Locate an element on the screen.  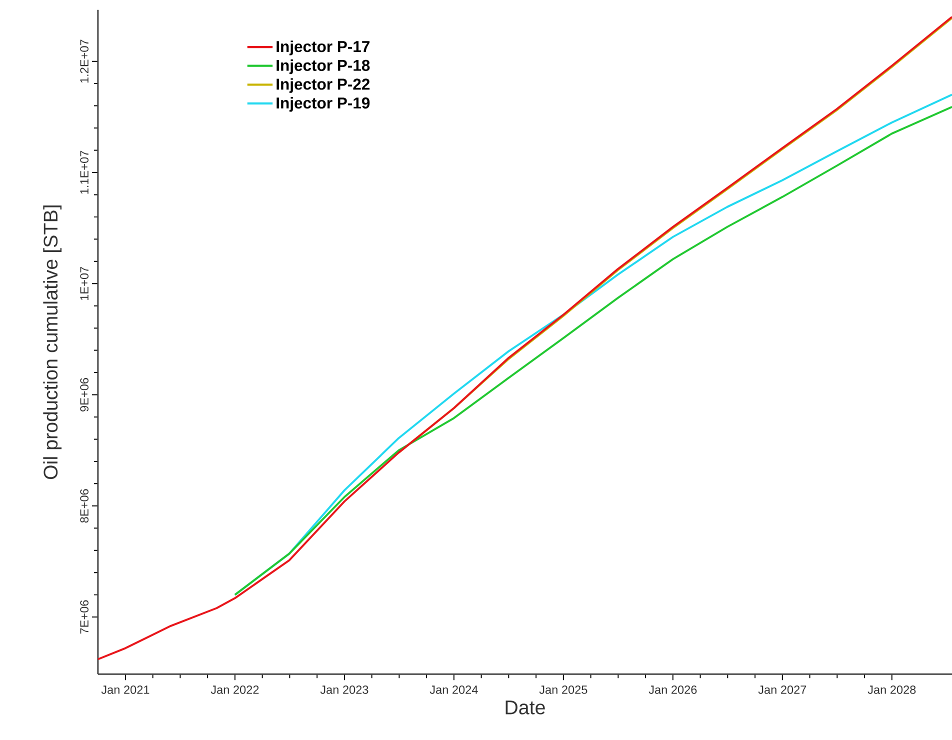
y-tick-label: 8E+06 is located at coordinates (84, 505).